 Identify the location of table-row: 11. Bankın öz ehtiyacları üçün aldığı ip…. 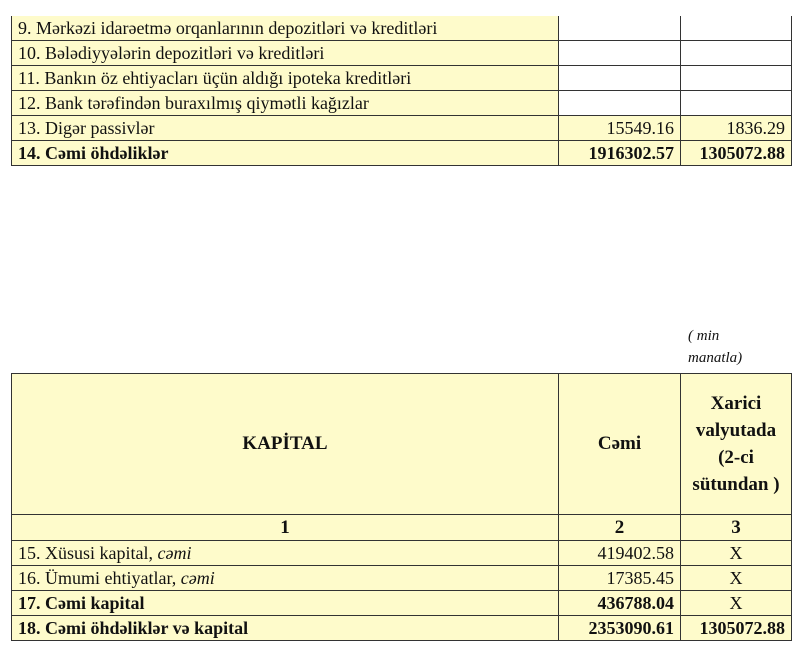
(401, 78).